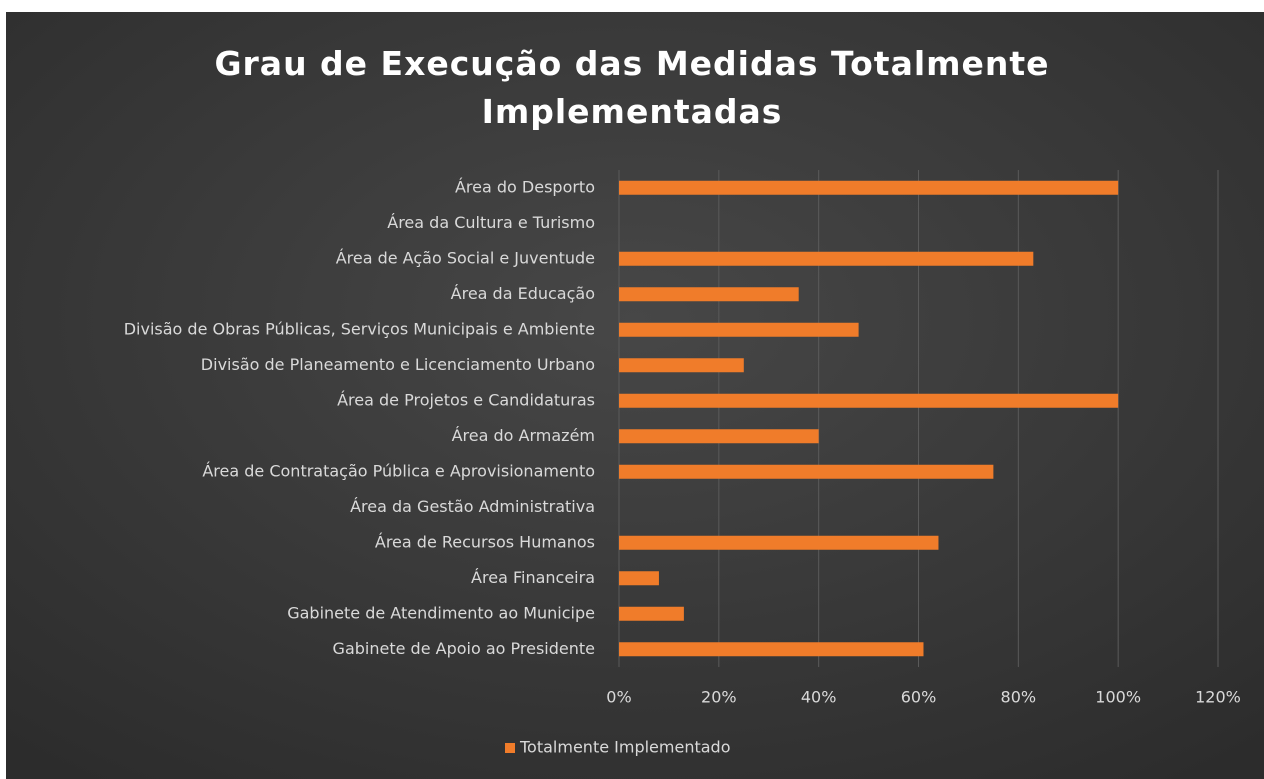  What do you see at coordinates (719, 697) in the screenshot?
I see `x-tick-label: 20%` at bounding box center [719, 697].